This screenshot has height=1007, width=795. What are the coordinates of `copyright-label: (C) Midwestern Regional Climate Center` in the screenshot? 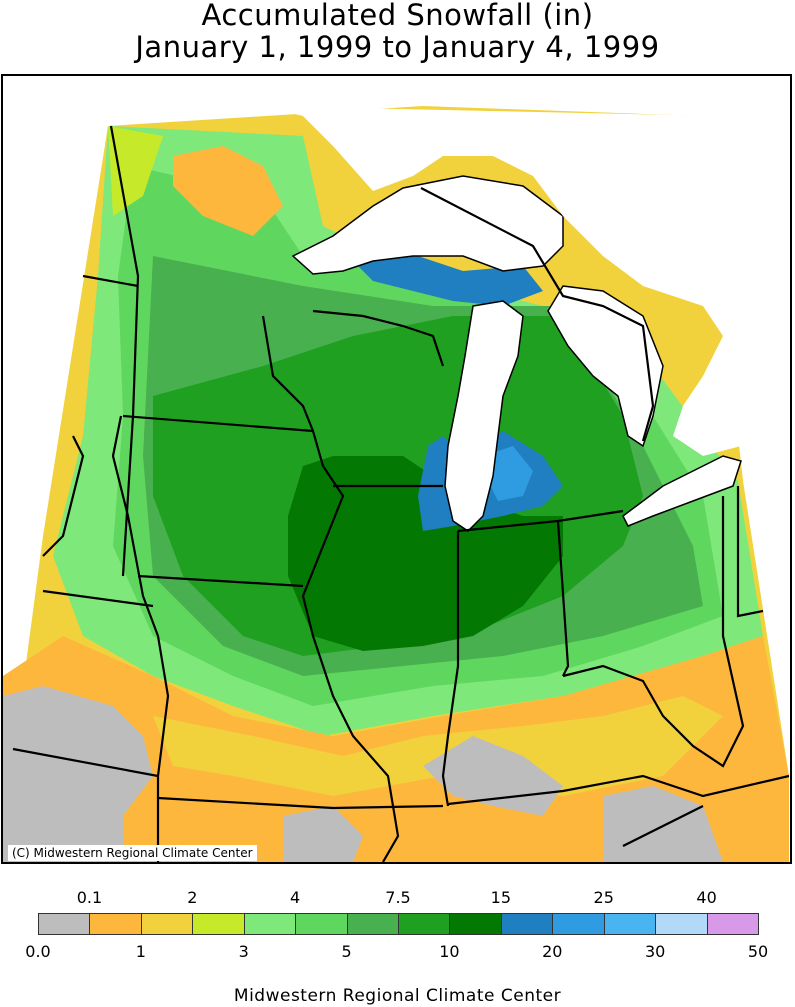 It's located at (132, 853).